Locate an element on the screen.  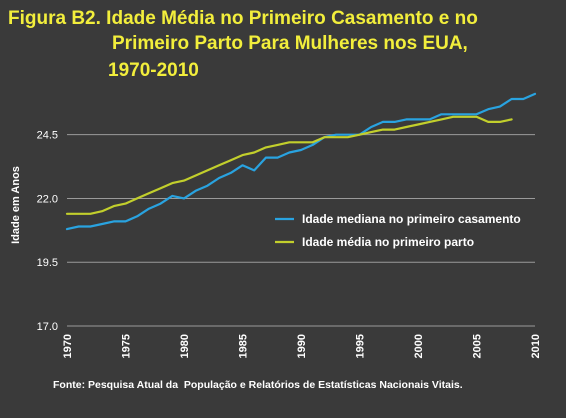
legend-label: Idade média no primeiro parto is located at coordinates (388, 242).